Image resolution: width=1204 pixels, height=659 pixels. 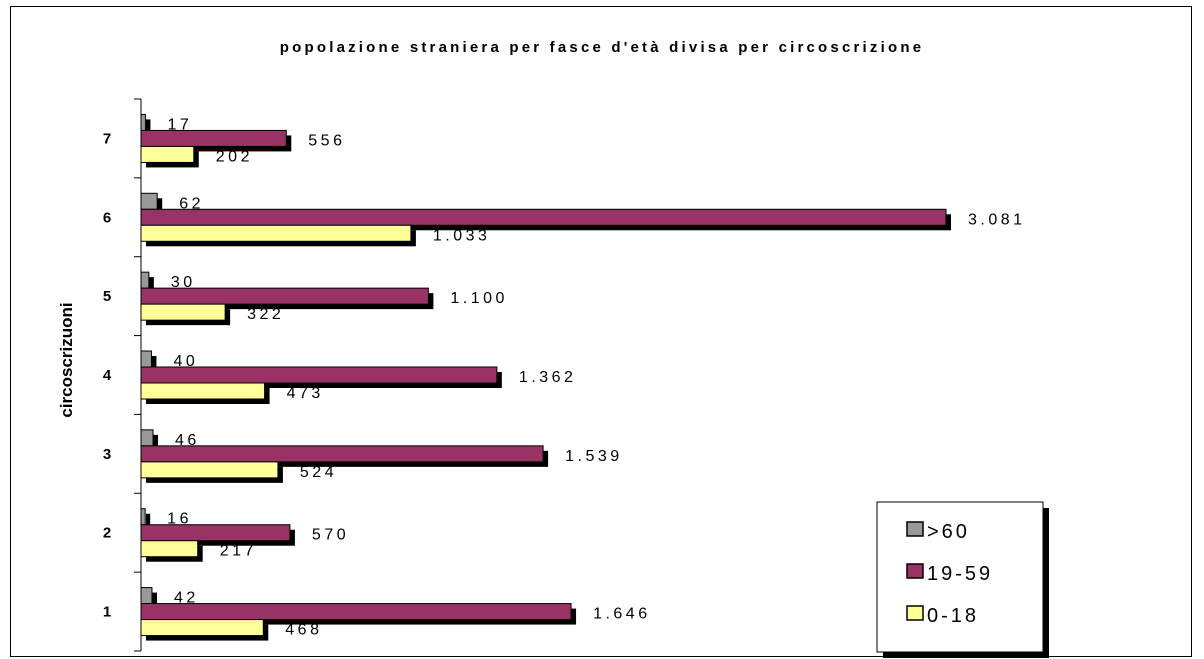 What do you see at coordinates (953, 616) in the screenshot?
I see `legend-entry: 0-18` at bounding box center [953, 616].